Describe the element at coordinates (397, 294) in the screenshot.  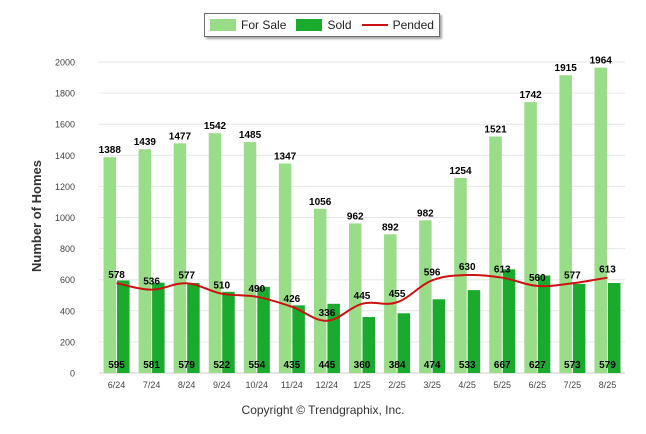
I see `pended-value-label: 455` at that location.